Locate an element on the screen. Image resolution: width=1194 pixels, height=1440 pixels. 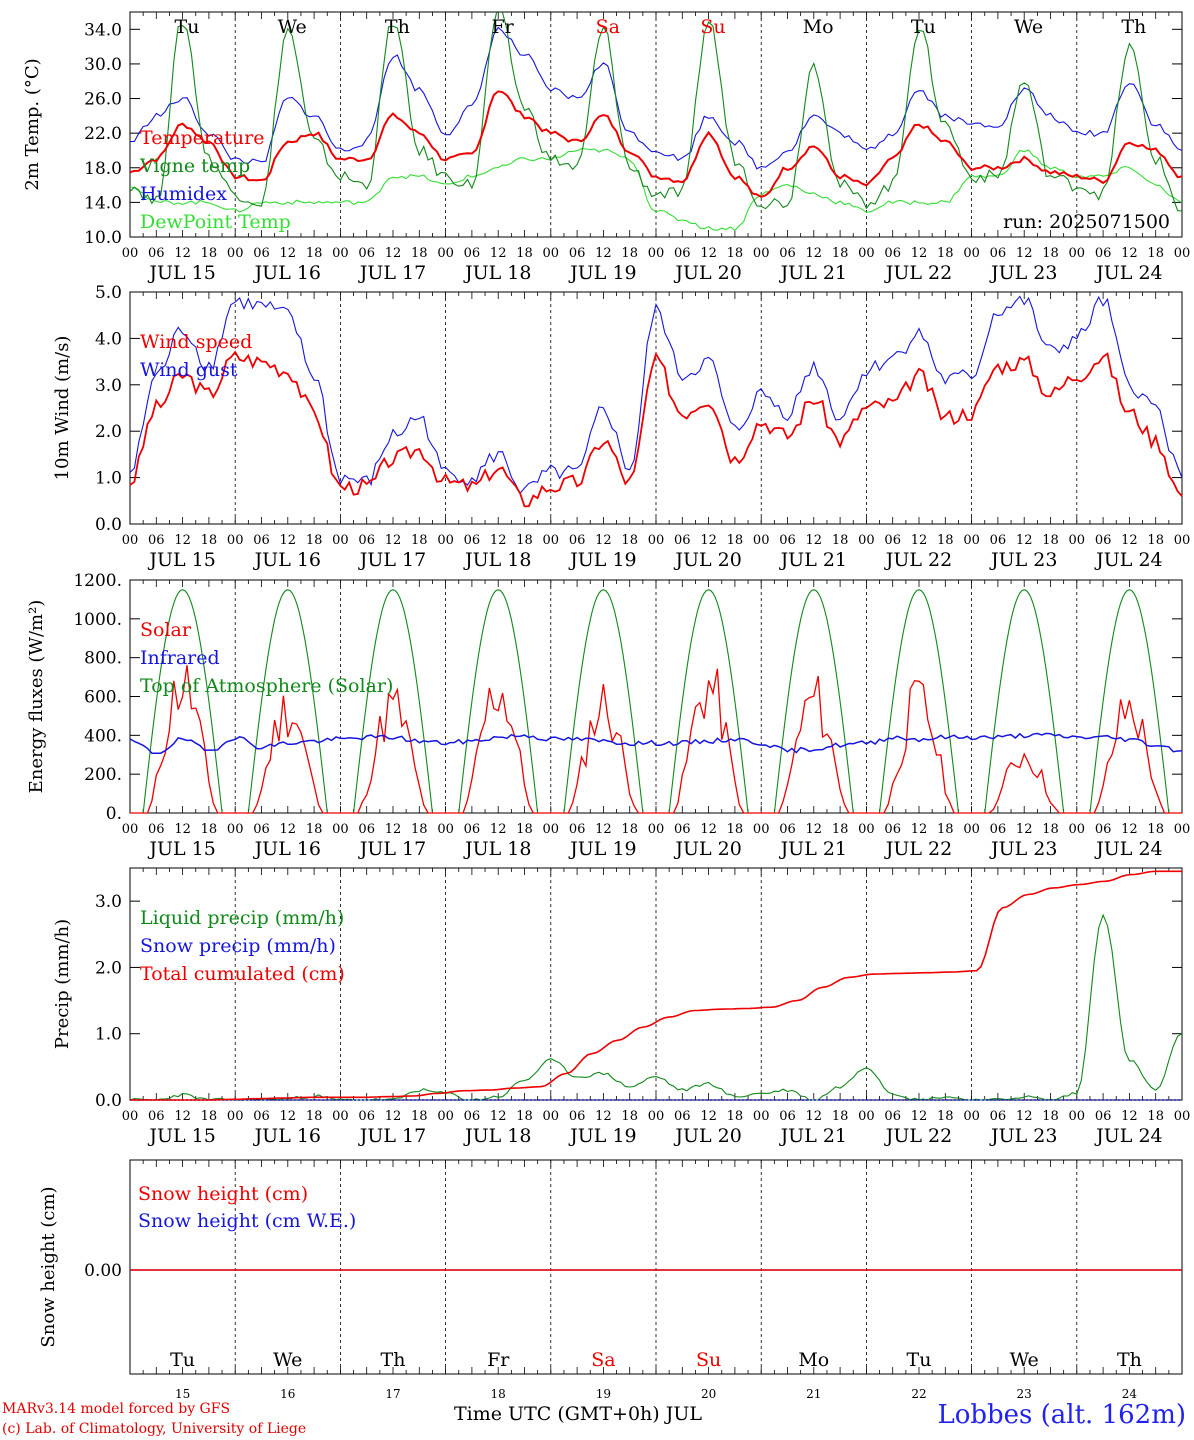
y-tick-label: 26.0 is located at coordinates (103, 100).